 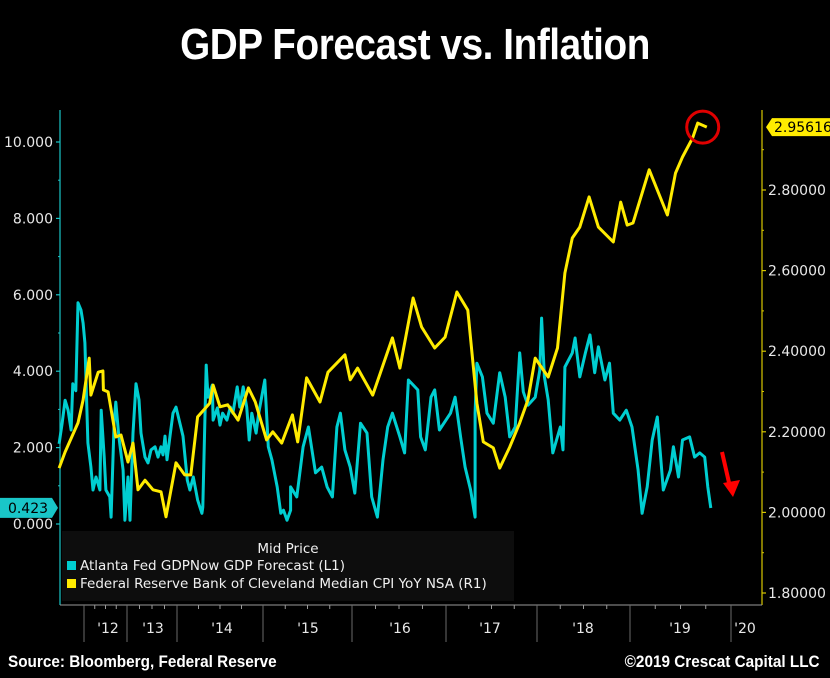 I want to click on left-tick-label: 8.000, so click(x=33, y=219).